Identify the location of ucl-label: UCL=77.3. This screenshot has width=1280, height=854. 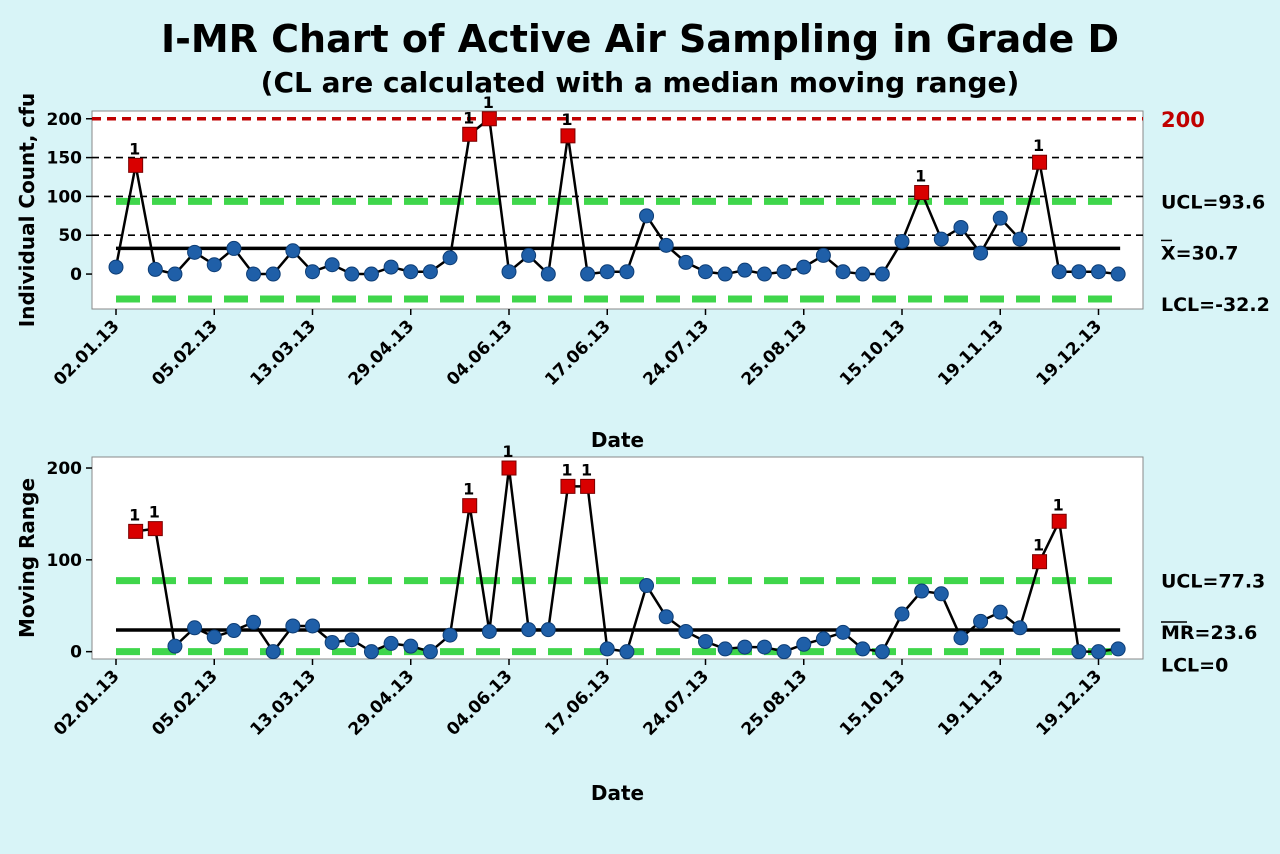
(1213, 582).